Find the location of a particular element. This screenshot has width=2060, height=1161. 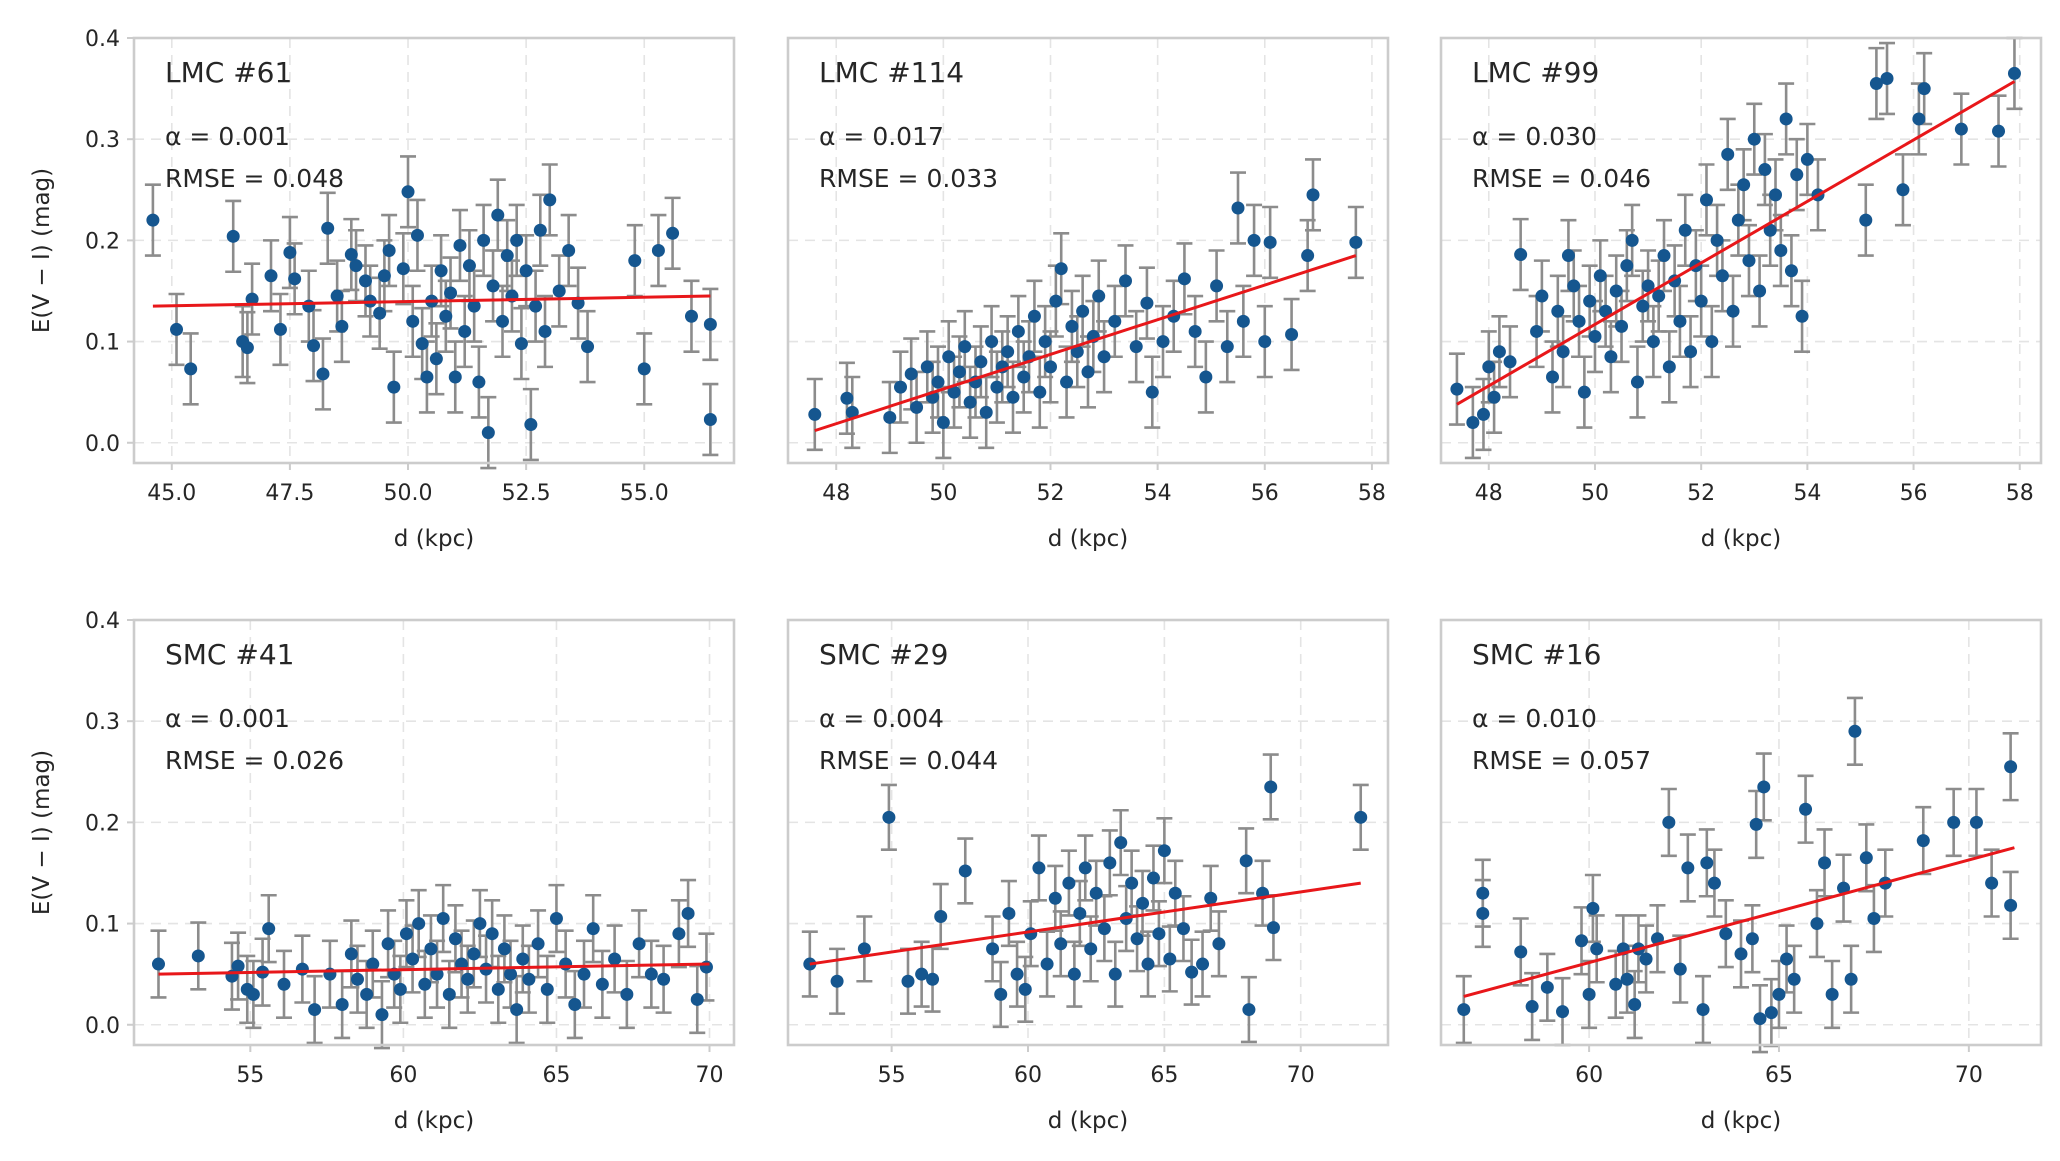

y-tick-label: 0.4 is located at coordinates (102, 39).